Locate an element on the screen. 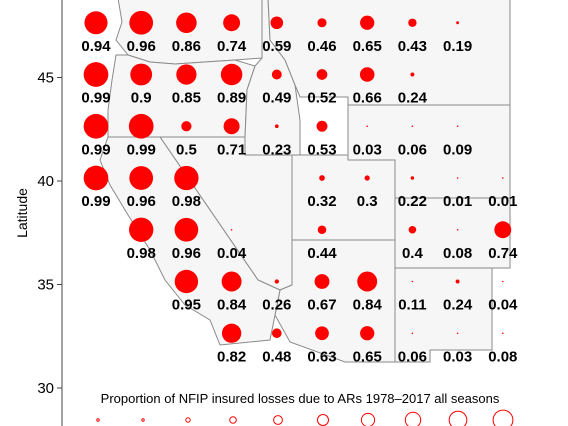 The image size is (568, 426). bubble-value-label: 0.23 is located at coordinates (276, 149).